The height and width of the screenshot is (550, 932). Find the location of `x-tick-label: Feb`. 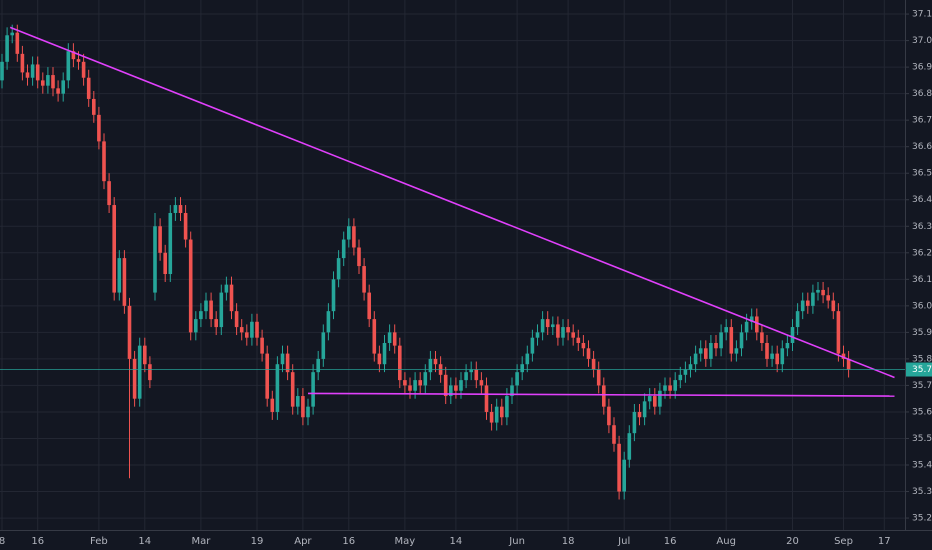

x-tick-label: Feb is located at coordinates (99, 541).